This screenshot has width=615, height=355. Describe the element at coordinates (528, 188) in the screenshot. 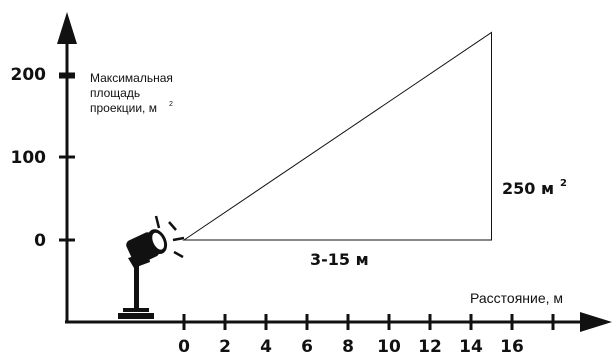

I see `projection-area-label: 250 м` at that location.